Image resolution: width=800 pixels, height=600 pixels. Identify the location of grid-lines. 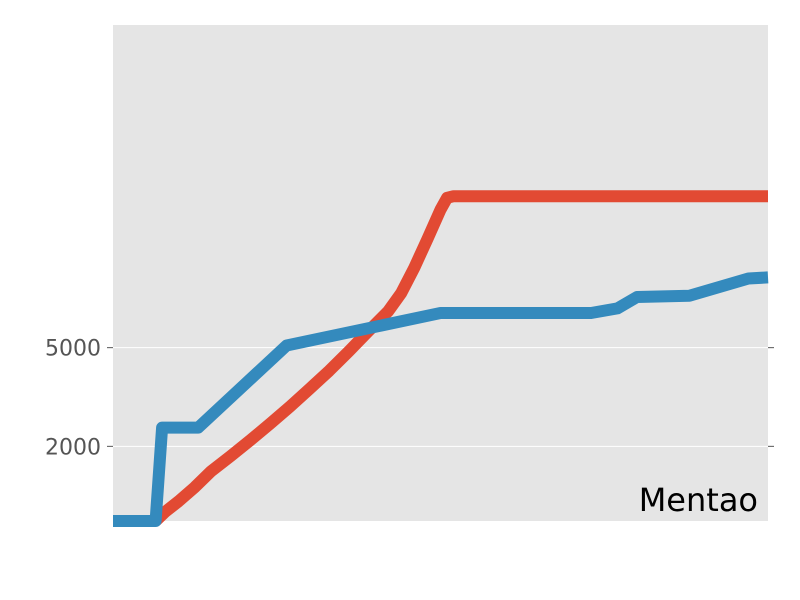
(440, 397).